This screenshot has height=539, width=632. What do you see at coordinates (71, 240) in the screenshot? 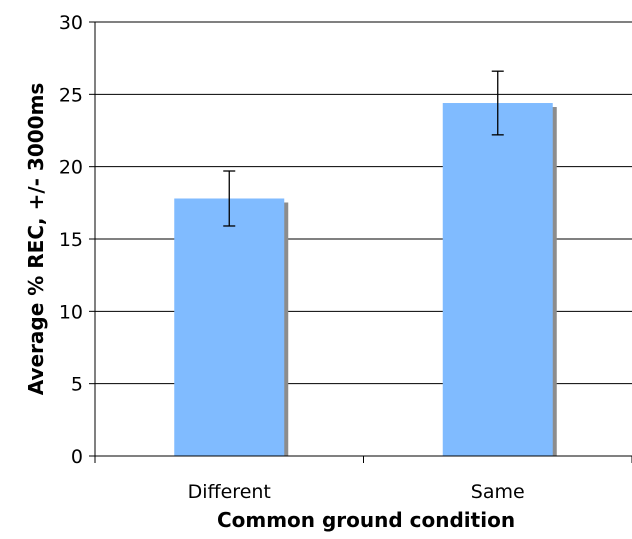
I see `y-tick-label: 15` at bounding box center [71, 240].